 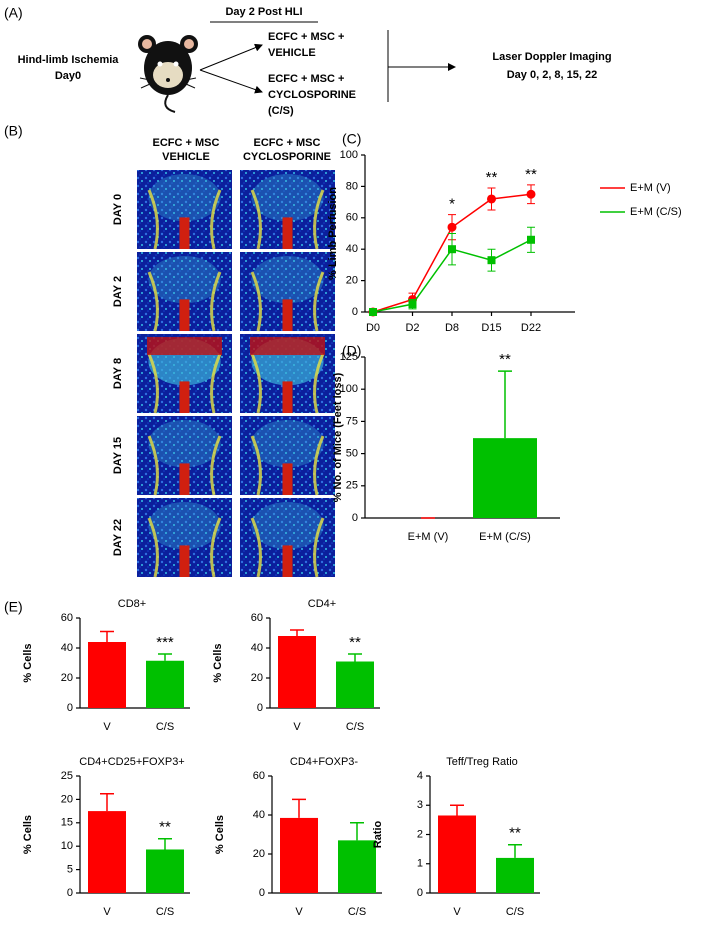 What do you see at coordinates (287, 346) in the screenshot?
I see `image-hot` at bounding box center [287, 346].